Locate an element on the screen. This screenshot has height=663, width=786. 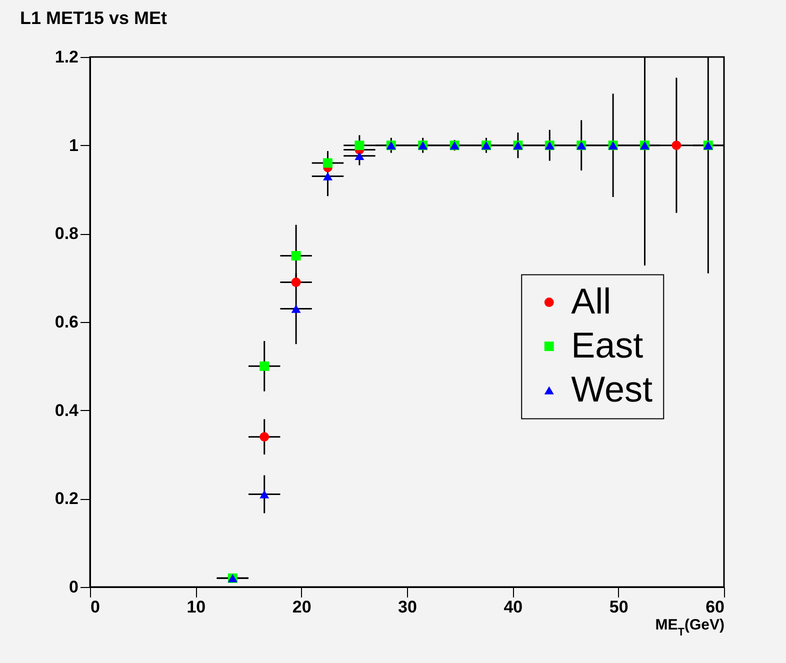
legend-label: East is located at coordinates (607, 345).